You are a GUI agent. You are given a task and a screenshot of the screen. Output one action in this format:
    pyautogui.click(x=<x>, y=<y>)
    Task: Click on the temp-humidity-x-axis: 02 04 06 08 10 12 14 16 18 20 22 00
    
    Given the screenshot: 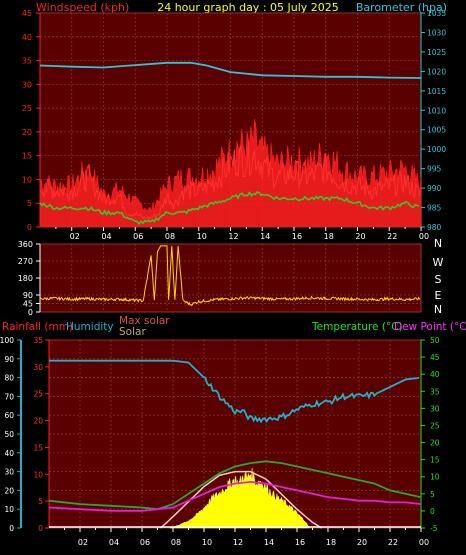 What is the action you would take?
    pyautogui.click(x=246, y=537)
    